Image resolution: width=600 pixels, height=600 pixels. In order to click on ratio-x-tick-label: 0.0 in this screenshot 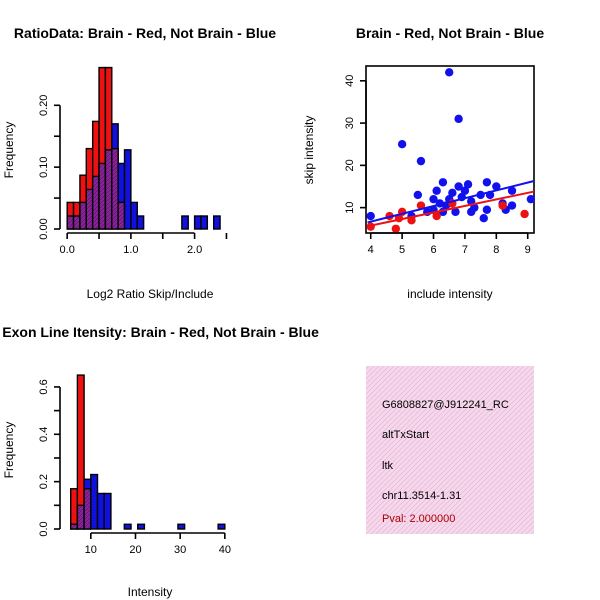, I will do `click(67, 250)`.